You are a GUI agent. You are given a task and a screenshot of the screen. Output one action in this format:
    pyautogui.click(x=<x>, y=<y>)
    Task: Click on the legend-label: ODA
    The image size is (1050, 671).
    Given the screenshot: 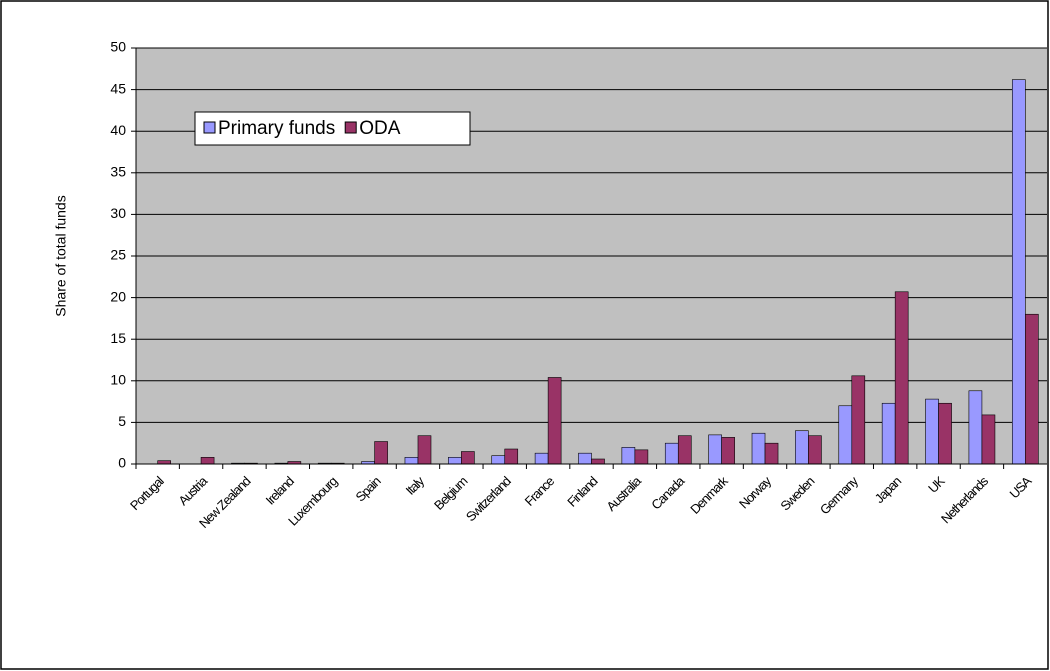 What is the action you would take?
    pyautogui.click(x=380, y=128)
    